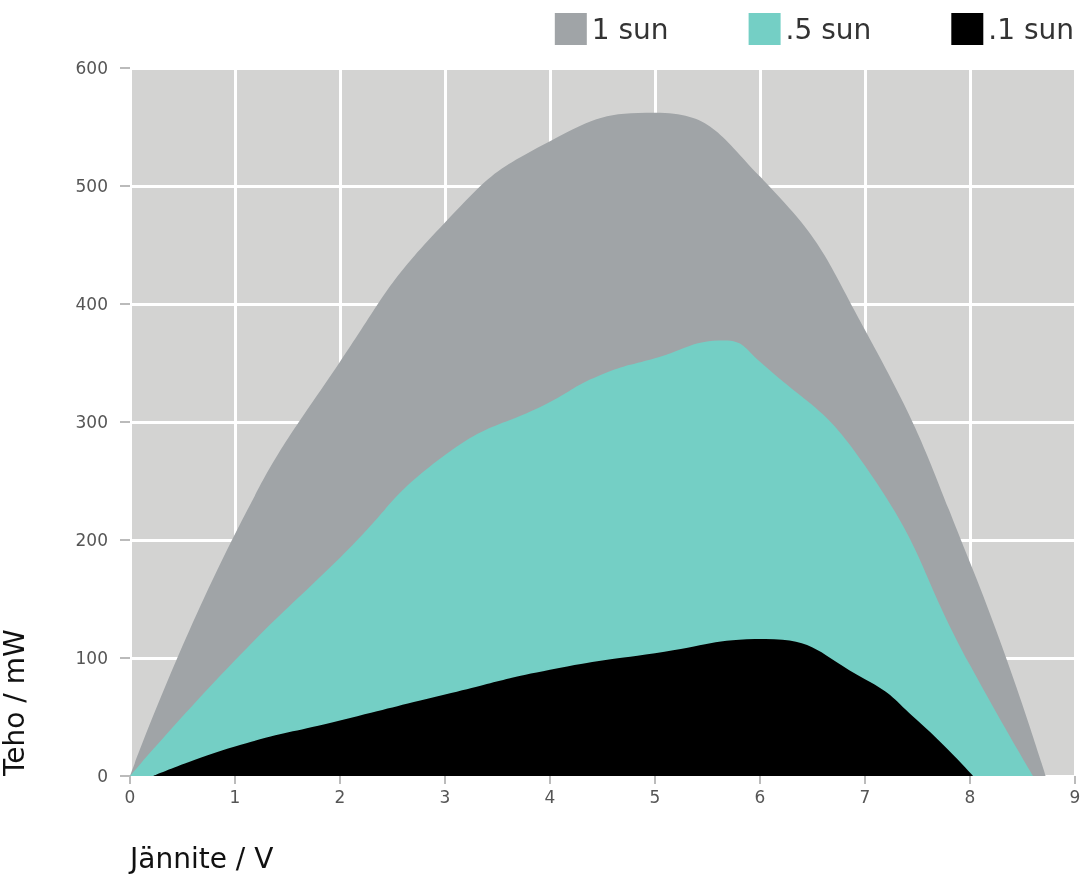 The image size is (1089, 879). Describe the element at coordinates (91, 540) in the screenshot. I see `y-tick-label: 200` at that location.